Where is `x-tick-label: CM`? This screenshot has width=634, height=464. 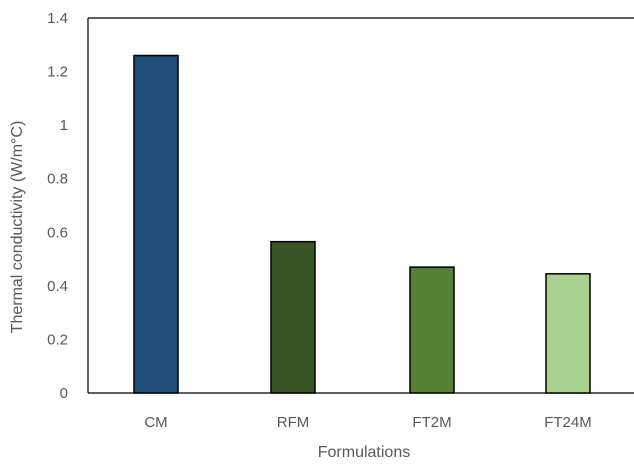 x-tick-label: CM is located at coordinates (155, 422).